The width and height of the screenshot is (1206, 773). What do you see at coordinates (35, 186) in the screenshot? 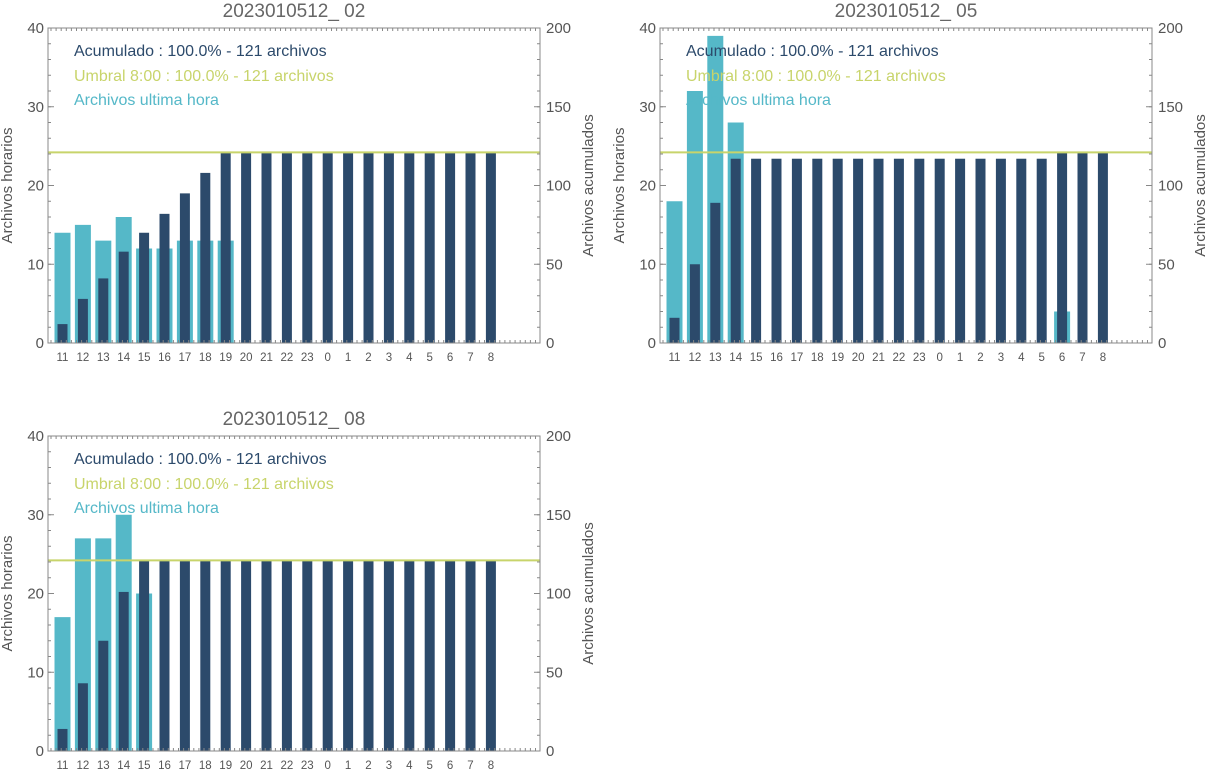
I see `y-tick-label: 20` at bounding box center [35, 186].